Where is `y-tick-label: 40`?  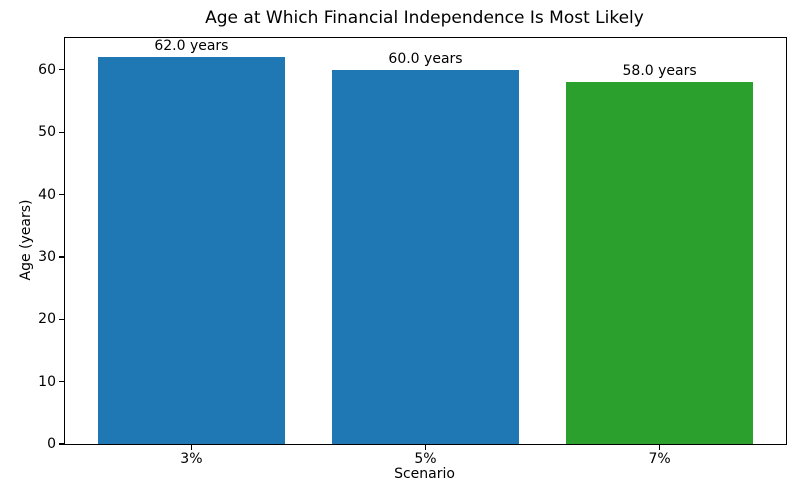
y-tick-label: 40 is located at coordinates (47, 194).